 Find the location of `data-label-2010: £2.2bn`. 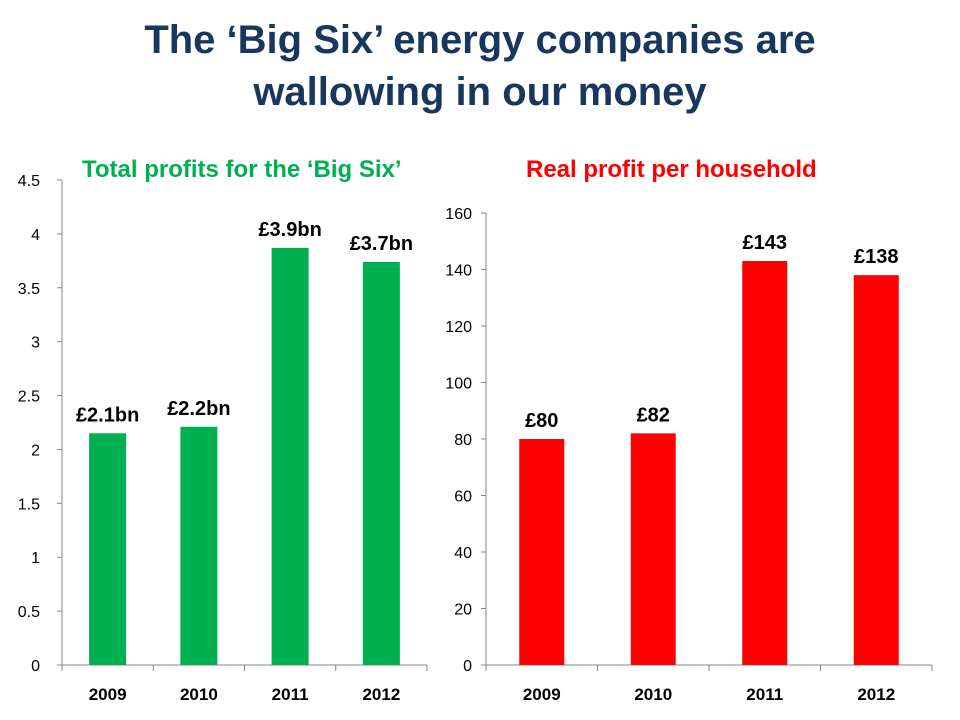

data-label-2010: £2.2bn is located at coordinates (198, 409).